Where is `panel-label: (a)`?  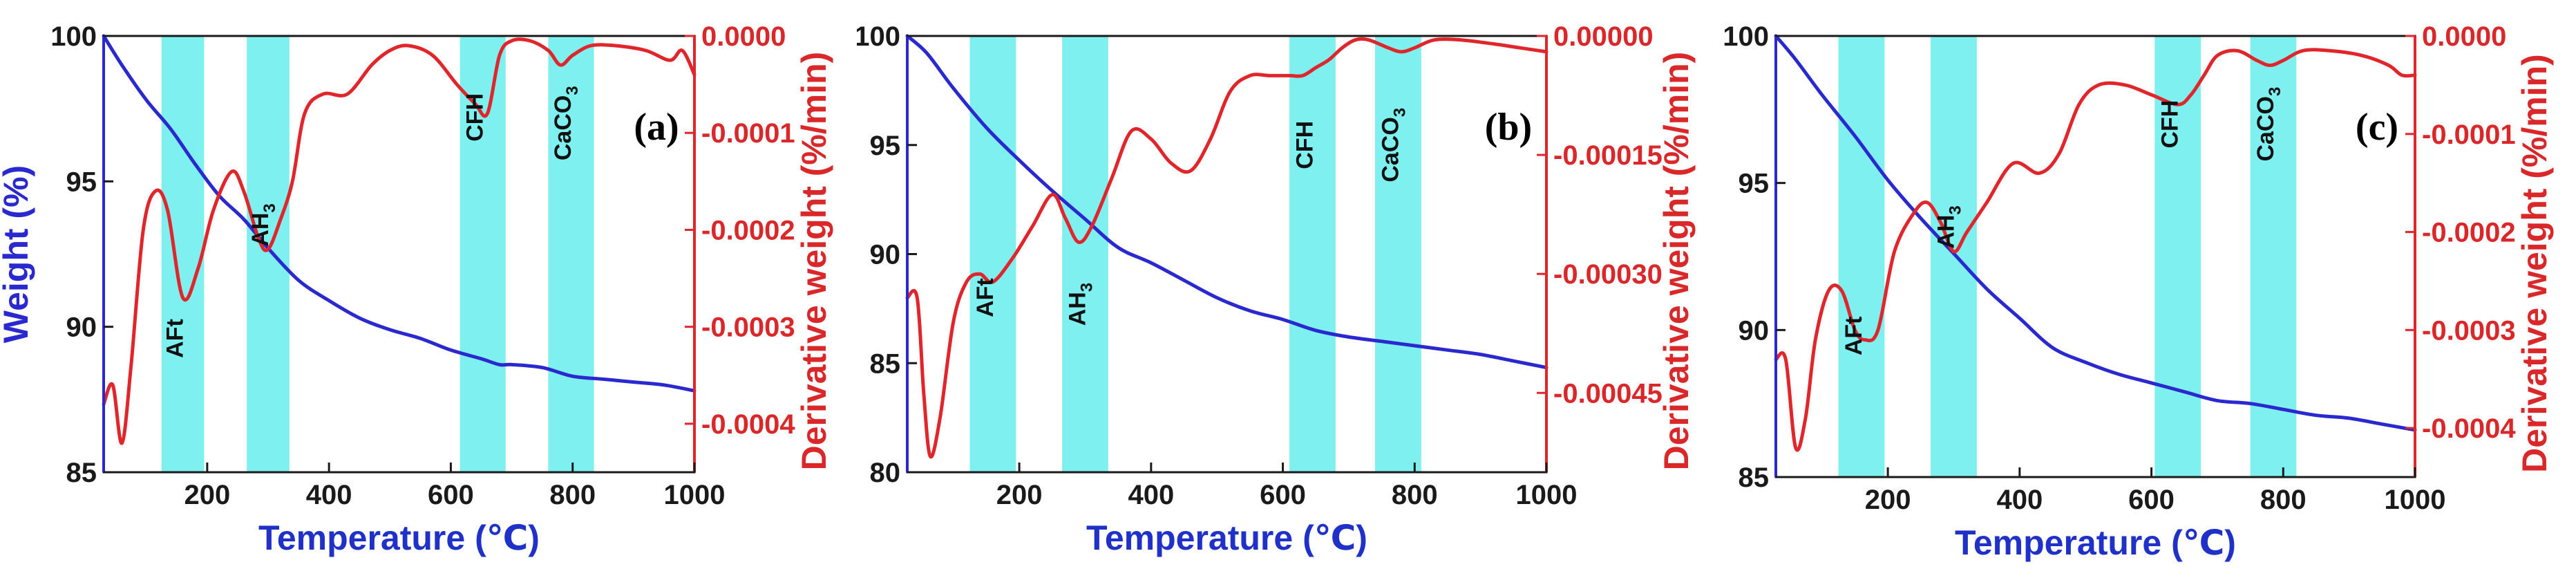
panel-label: (a) is located at coordinates (656, 127).